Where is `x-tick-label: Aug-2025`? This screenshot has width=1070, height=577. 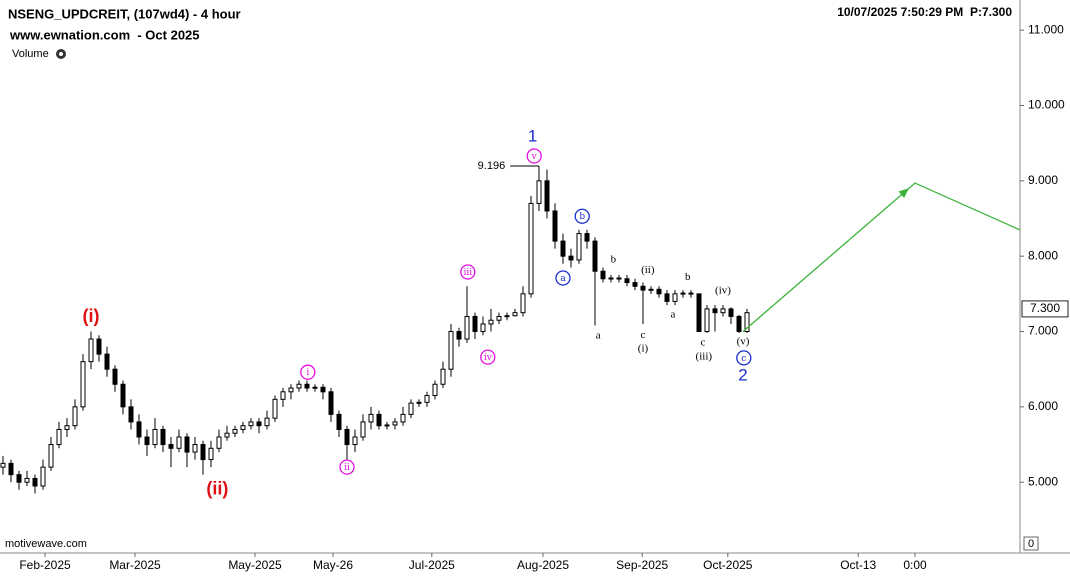 x-tick-label: Aug-2025 is located at coordinates (543, 565).